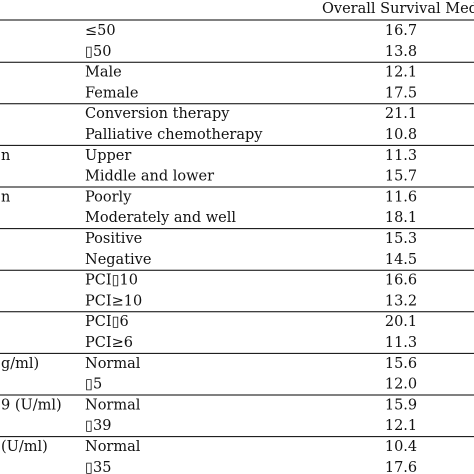  What do you see at coordinates (401, 364) in the screenshot?
I see `median-value: 15.6` at bounding box center [401, 364].